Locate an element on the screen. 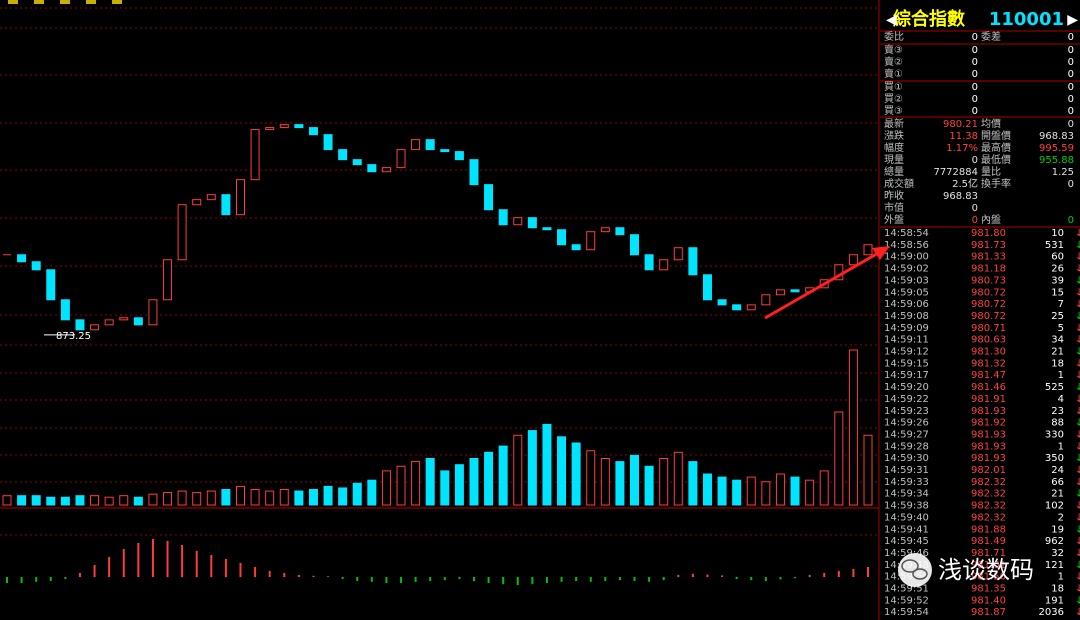 The width and height of the screenshot is (1080, 620). trend-arrow-head is located at coordinates (881, 253).